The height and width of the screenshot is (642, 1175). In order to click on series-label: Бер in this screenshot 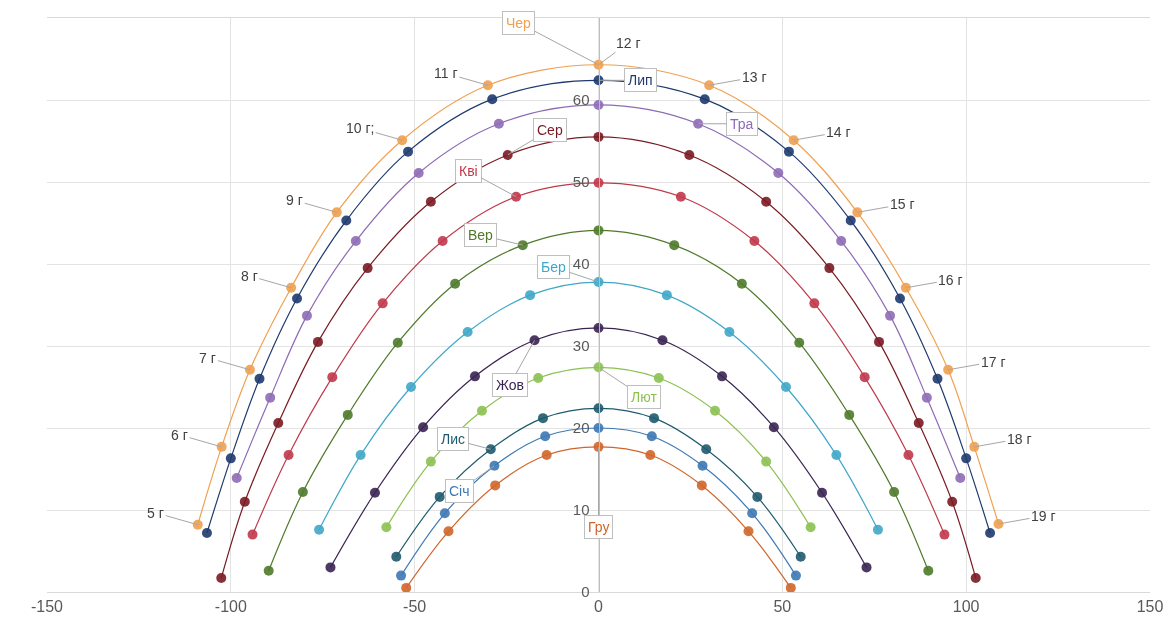, I will do `click(553, 267)`.